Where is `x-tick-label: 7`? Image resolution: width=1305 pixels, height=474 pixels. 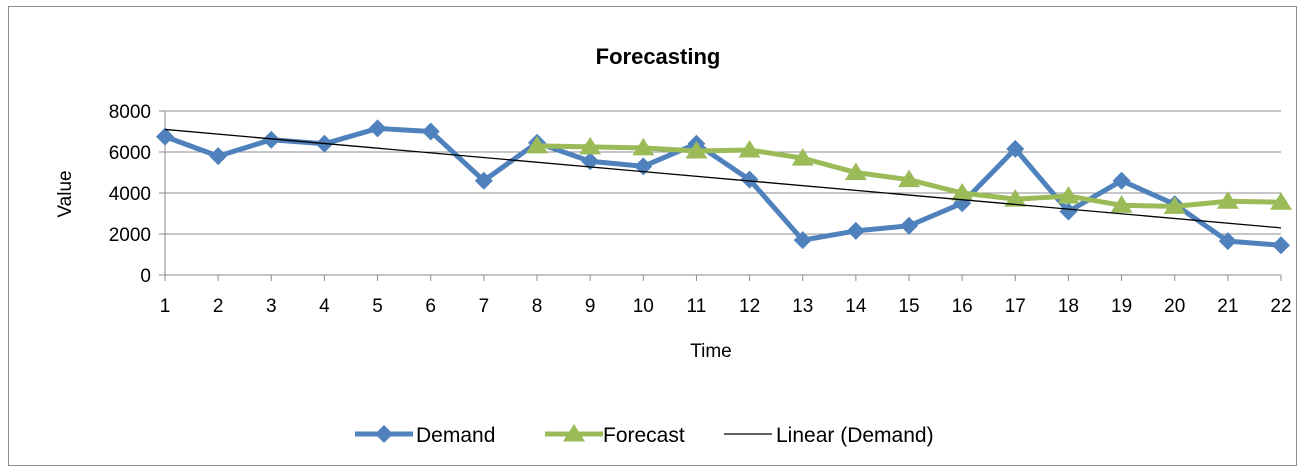
x-tick-label: 7 is located at coordinates (484, 306).